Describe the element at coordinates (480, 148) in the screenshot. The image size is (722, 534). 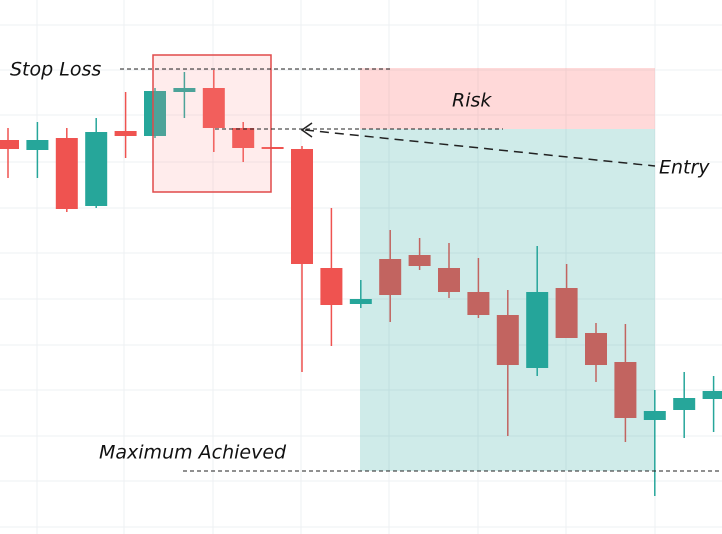
I see `entry-pointer` at that location.